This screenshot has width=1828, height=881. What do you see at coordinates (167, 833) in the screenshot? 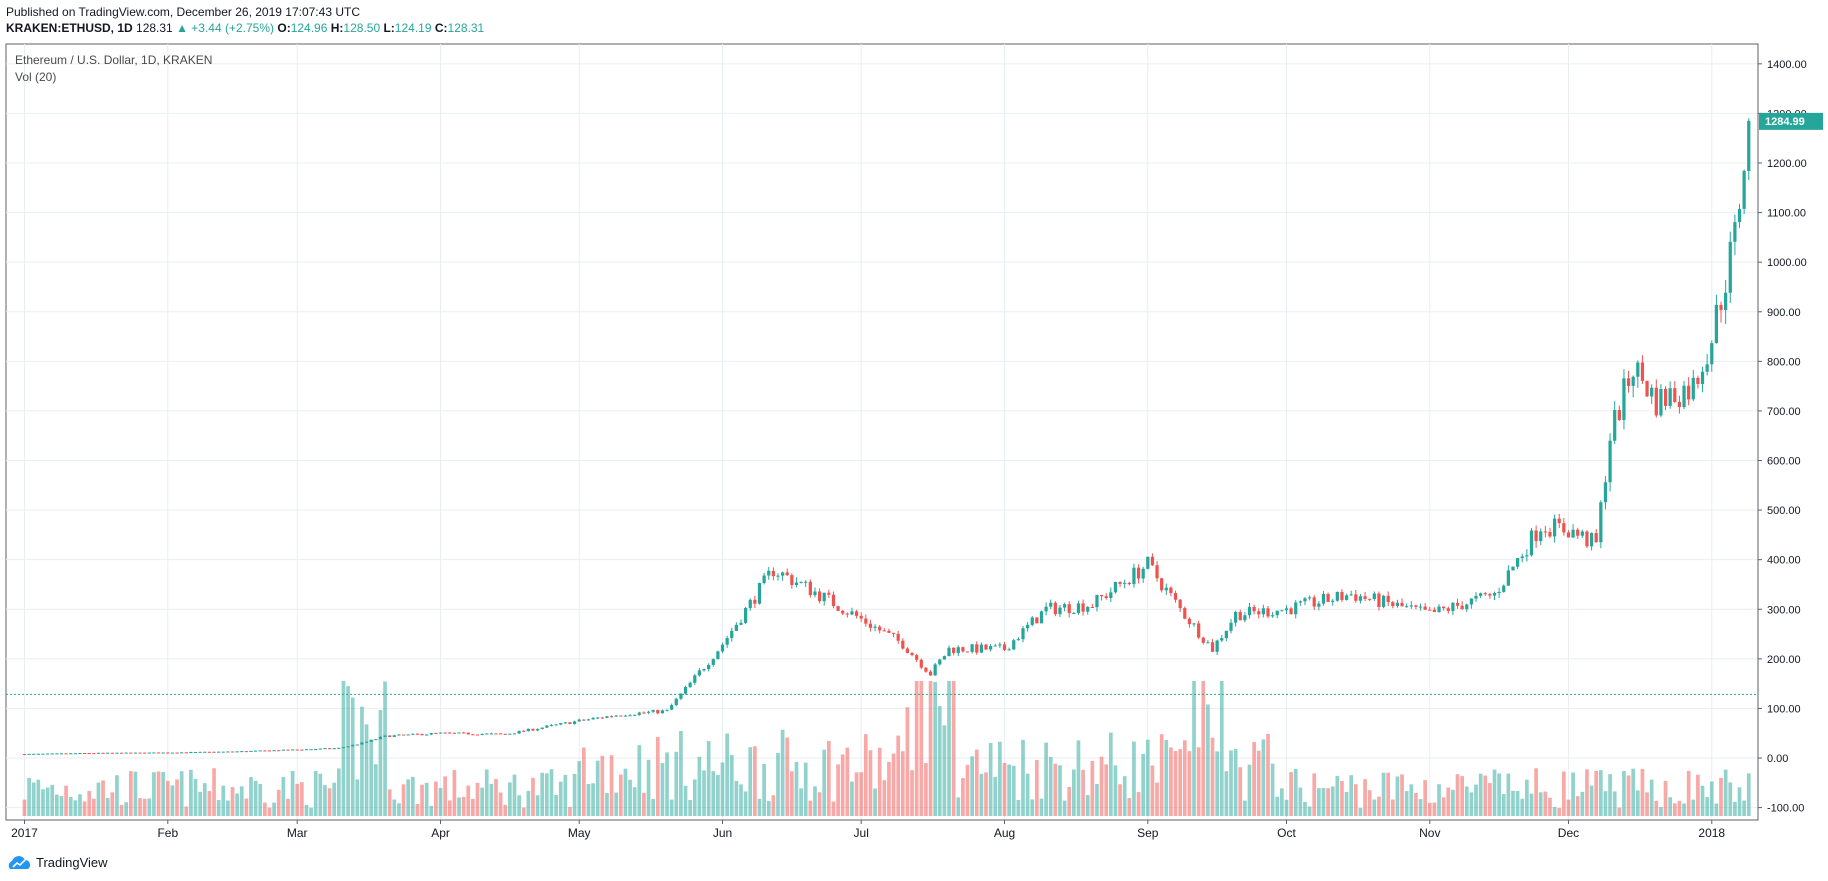
I see `x-tick-label-1: Feb` at bounding box center [167, 833].